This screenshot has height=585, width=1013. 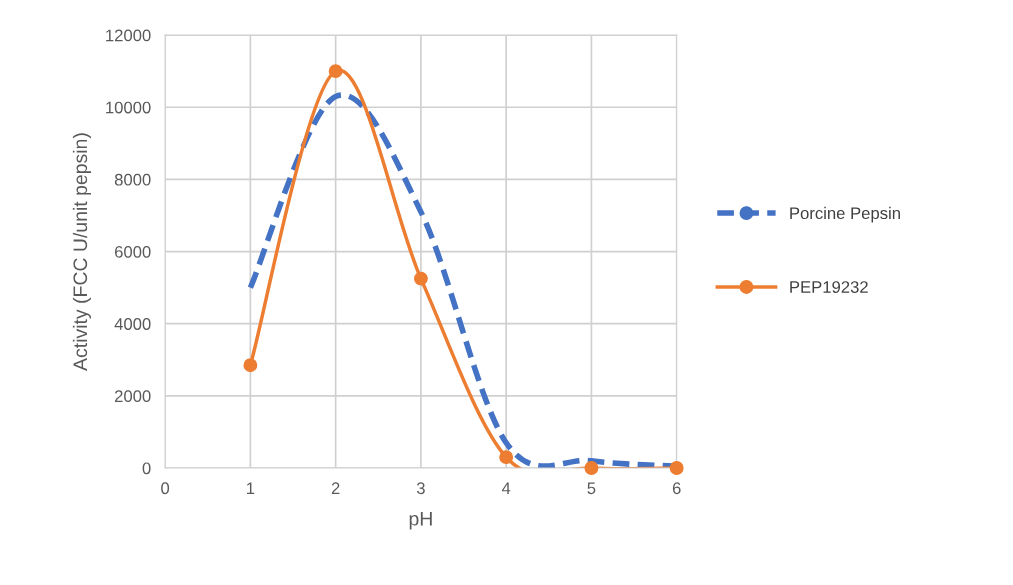 What do you see at coordinates (146, 468) in the screenshot?
I see `y-tick-label: 0` at bounding box center [146, 468].